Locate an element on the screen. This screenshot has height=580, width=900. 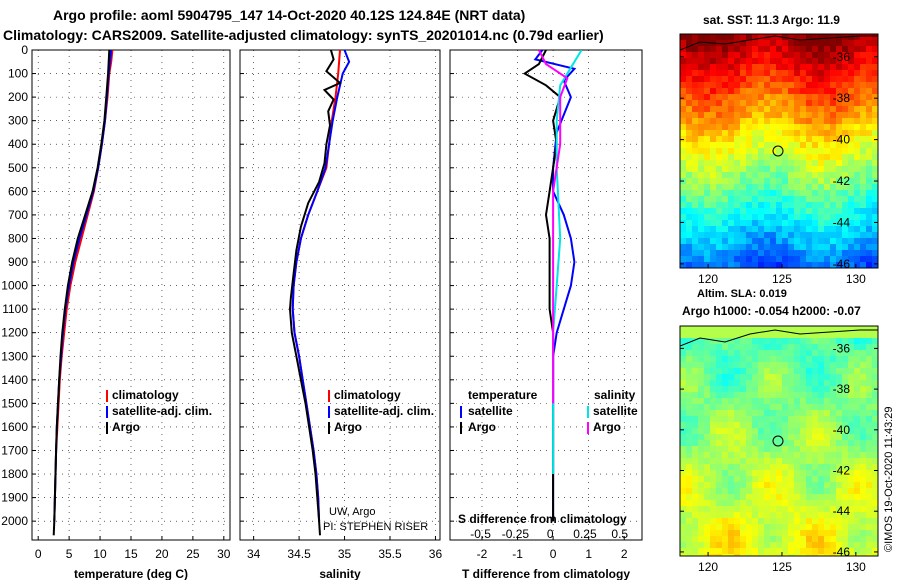
xtick-label: 15 is located at coordinates (131, 554).